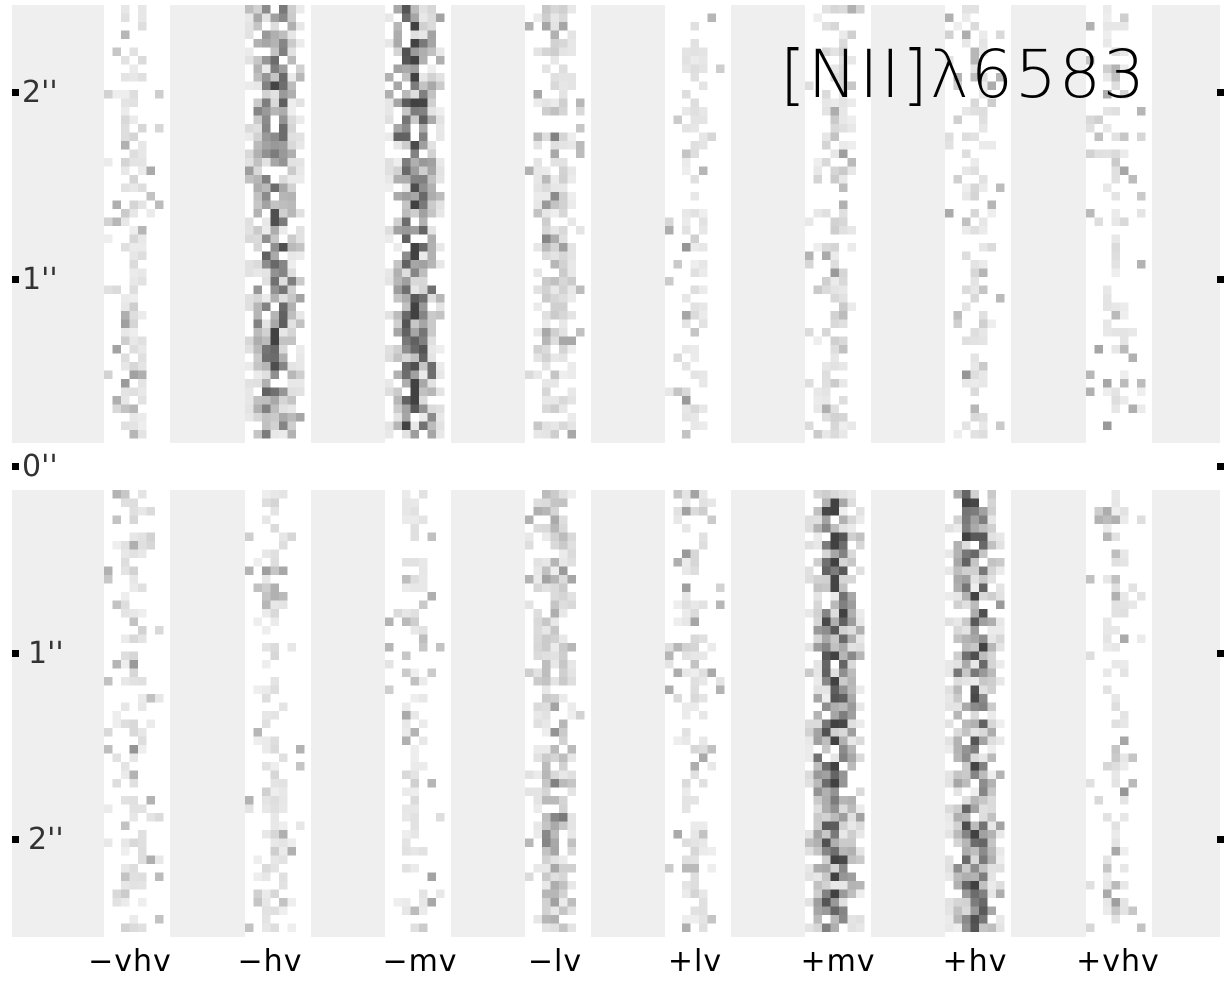  I want to click on band-label-pos-lv: +lv, so click(695, 961).